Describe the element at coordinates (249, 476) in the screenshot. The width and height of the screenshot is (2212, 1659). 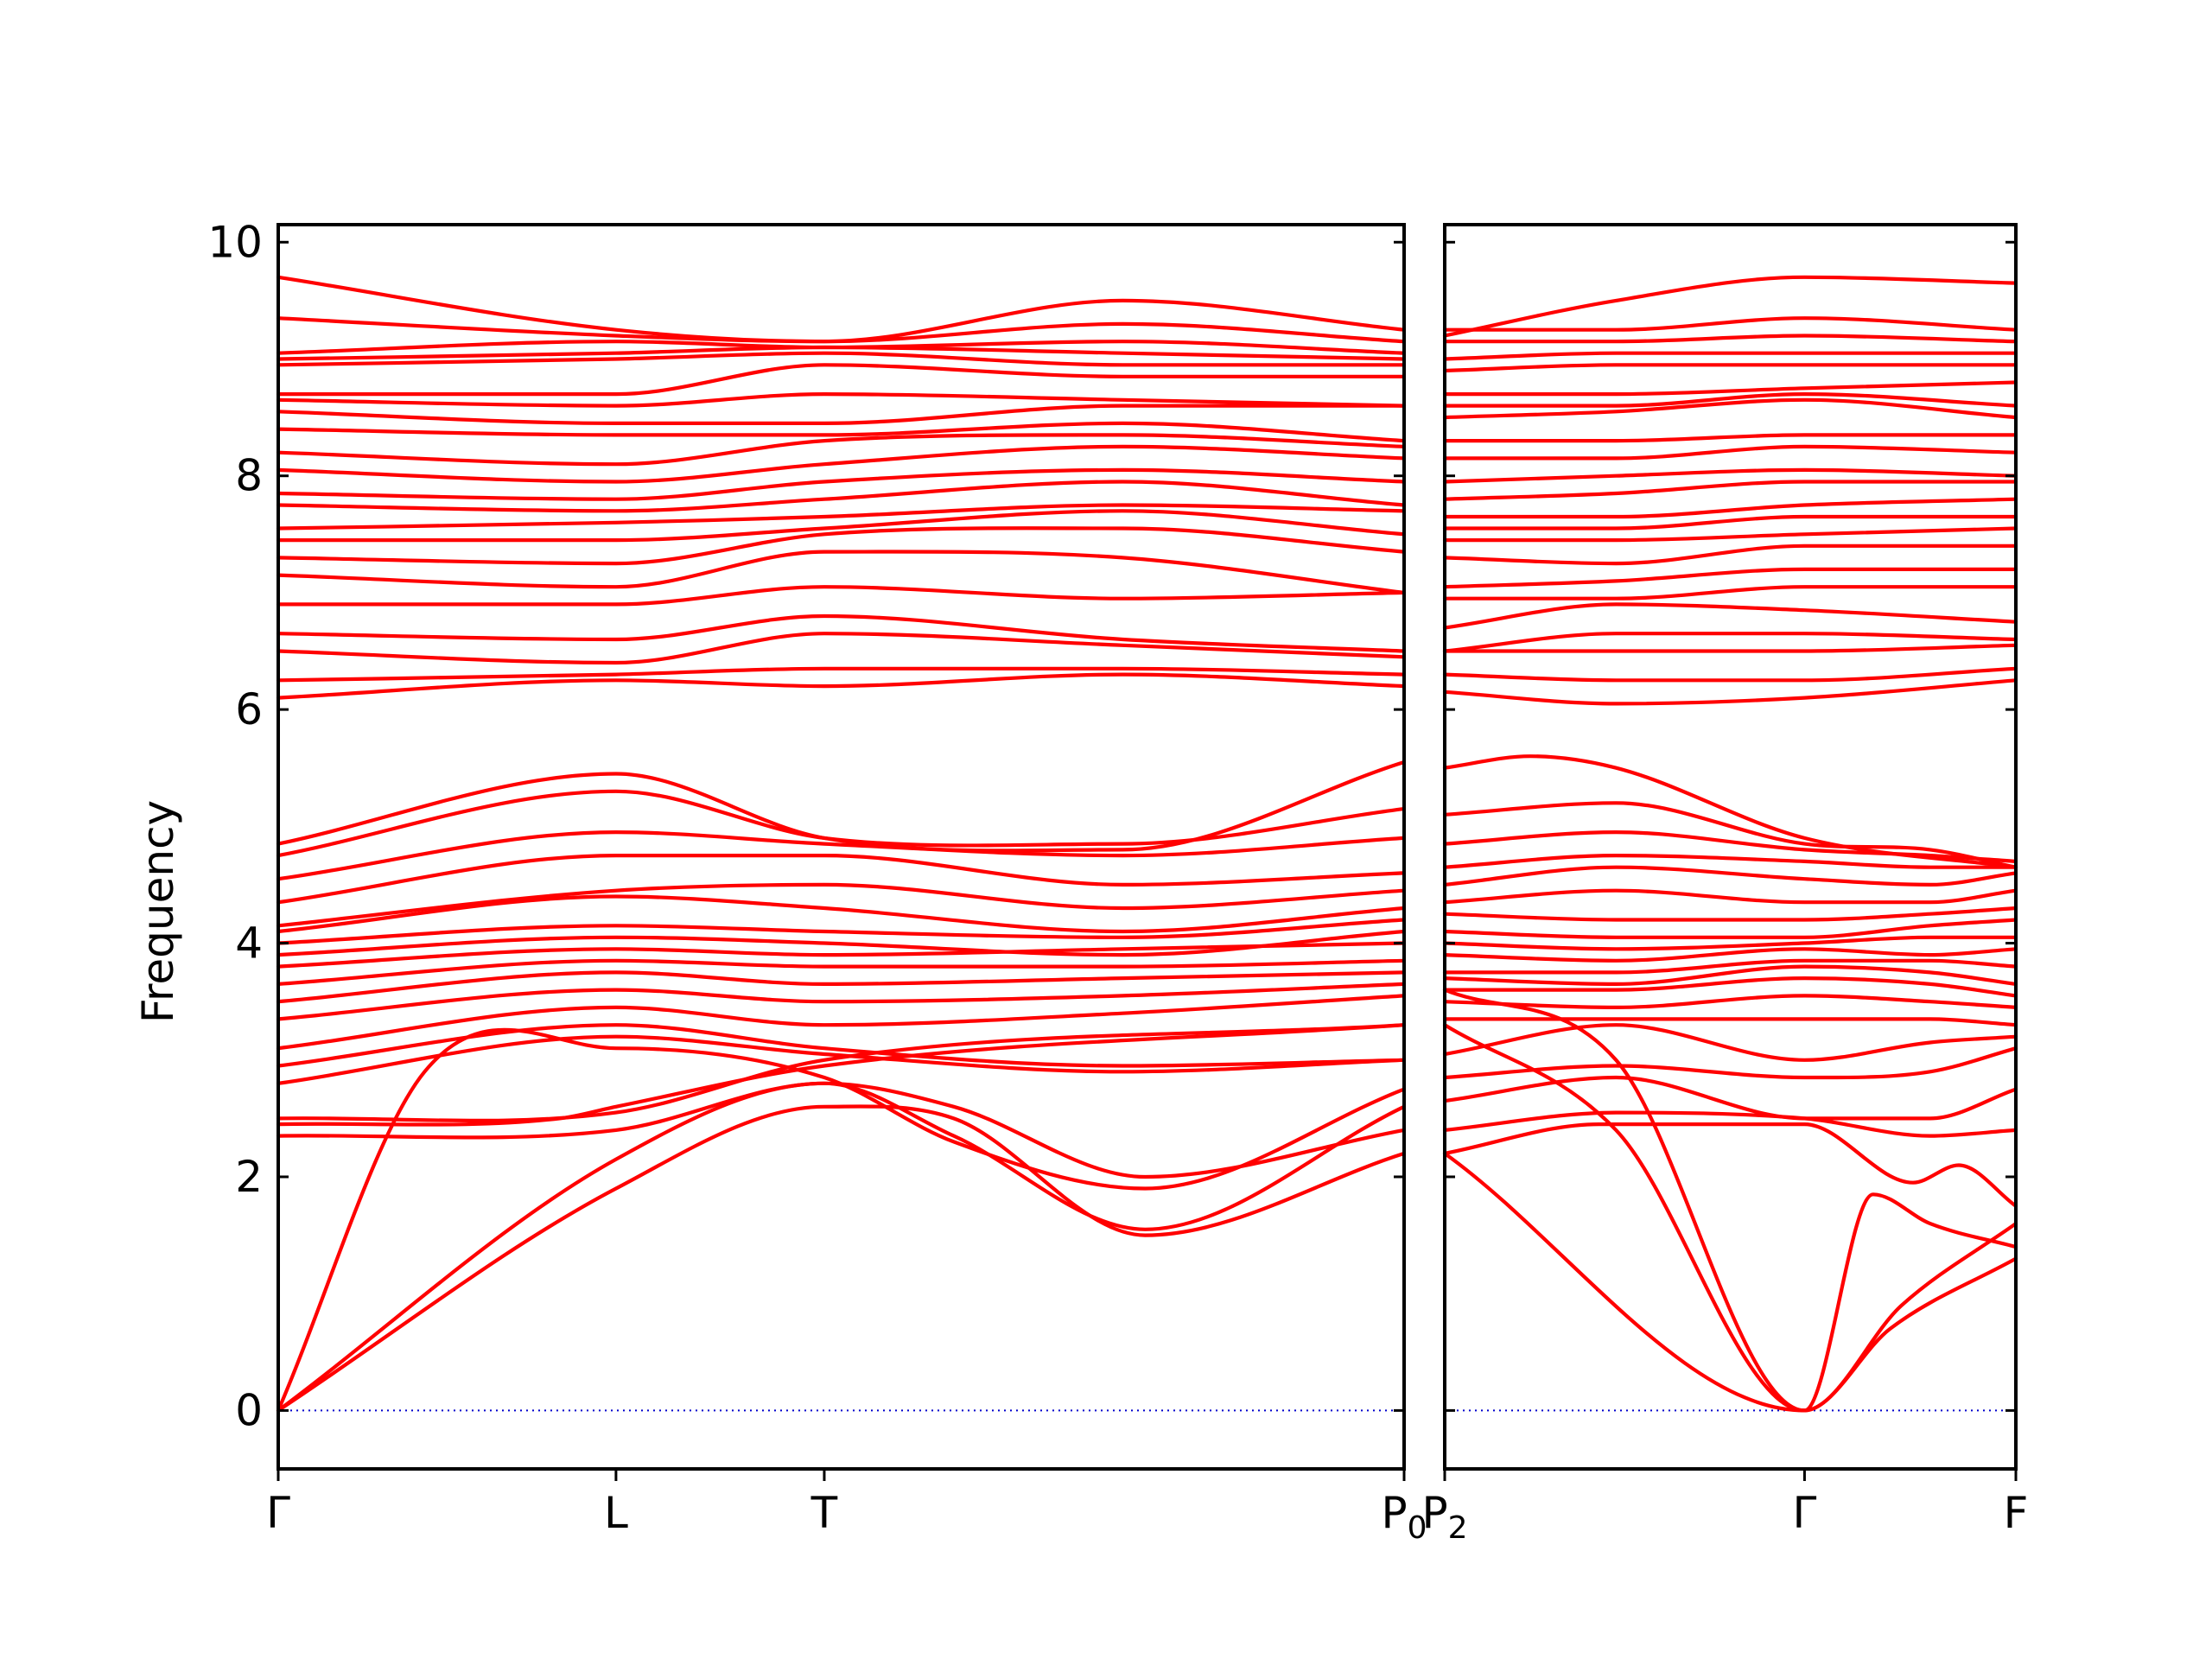
I see `y-tick-label: 8` at that location.